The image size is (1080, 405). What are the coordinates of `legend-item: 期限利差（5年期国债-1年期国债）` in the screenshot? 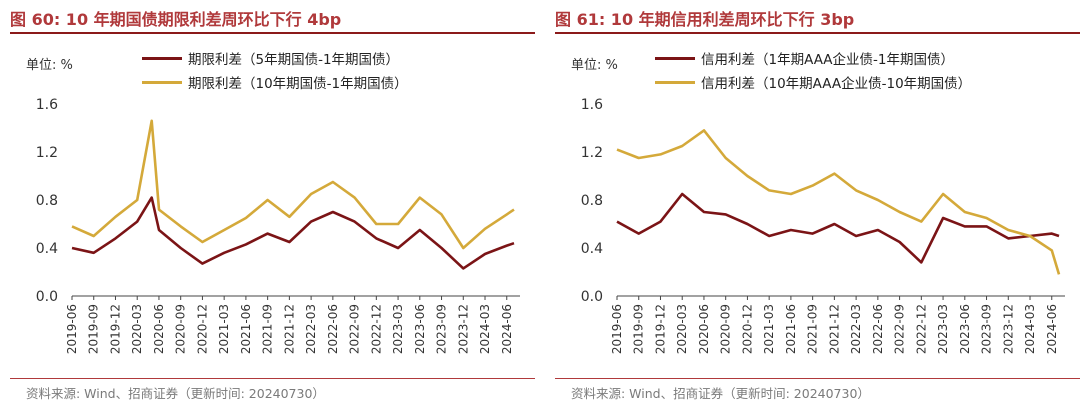 It's located at (275, 58).